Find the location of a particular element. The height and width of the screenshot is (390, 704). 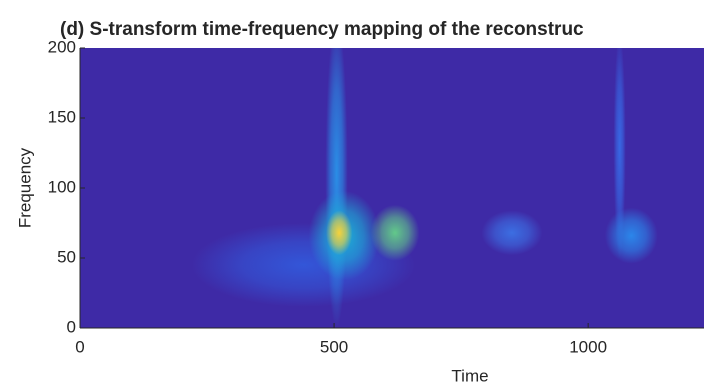

y-tick-label: 200 is located at coordinates (62, 46).